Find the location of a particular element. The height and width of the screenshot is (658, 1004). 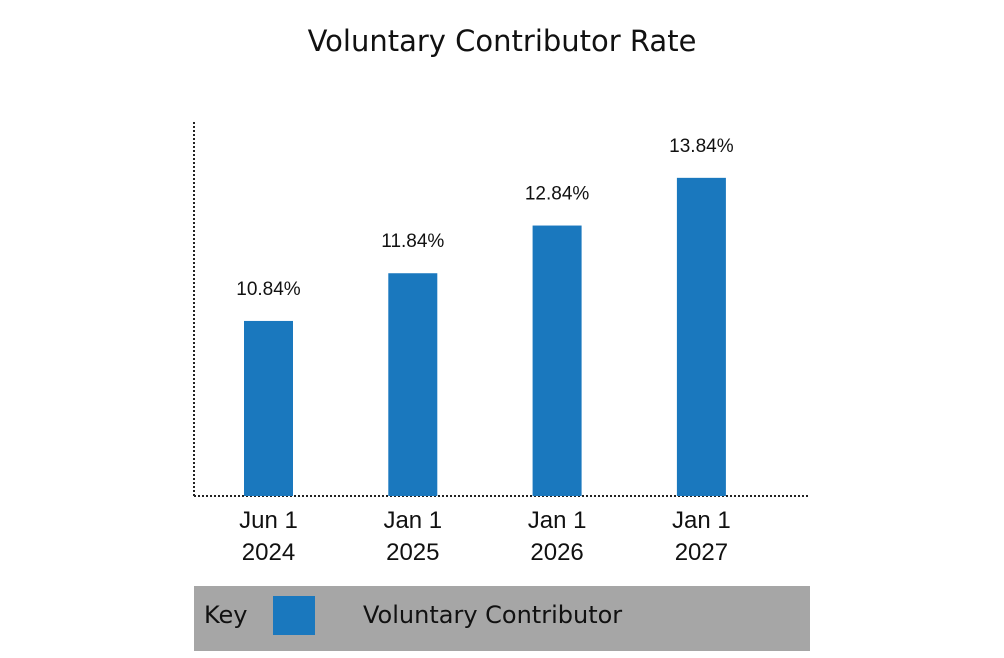

legend-title: Key is located at coordinates (226, 615).